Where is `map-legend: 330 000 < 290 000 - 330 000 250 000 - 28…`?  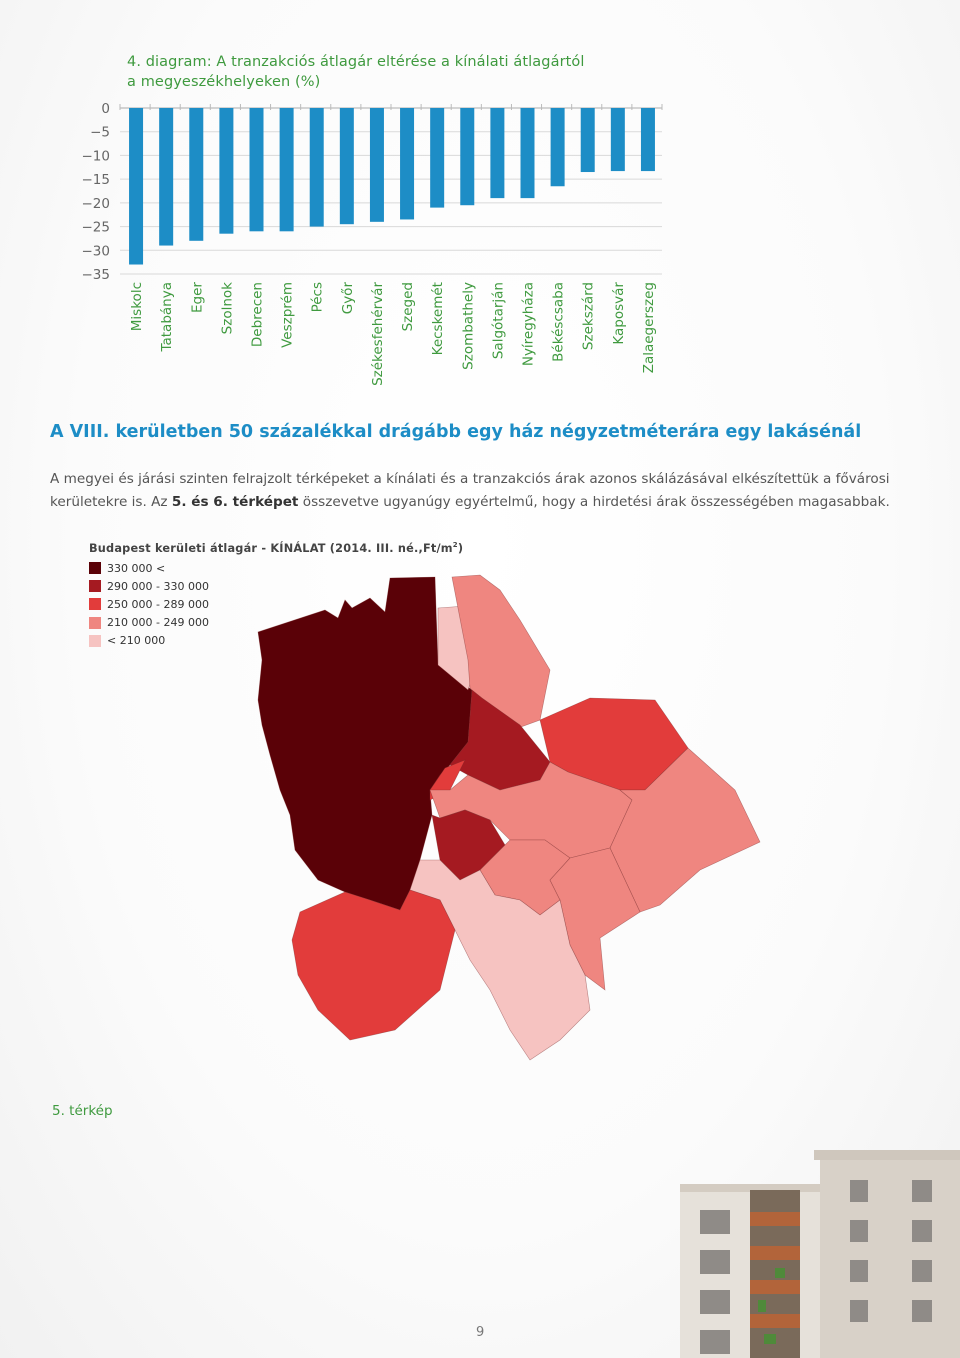
map-legend: 330 000 < 290 000 - 330 000 250 000 - 28… is located at coordinates (149, 604).